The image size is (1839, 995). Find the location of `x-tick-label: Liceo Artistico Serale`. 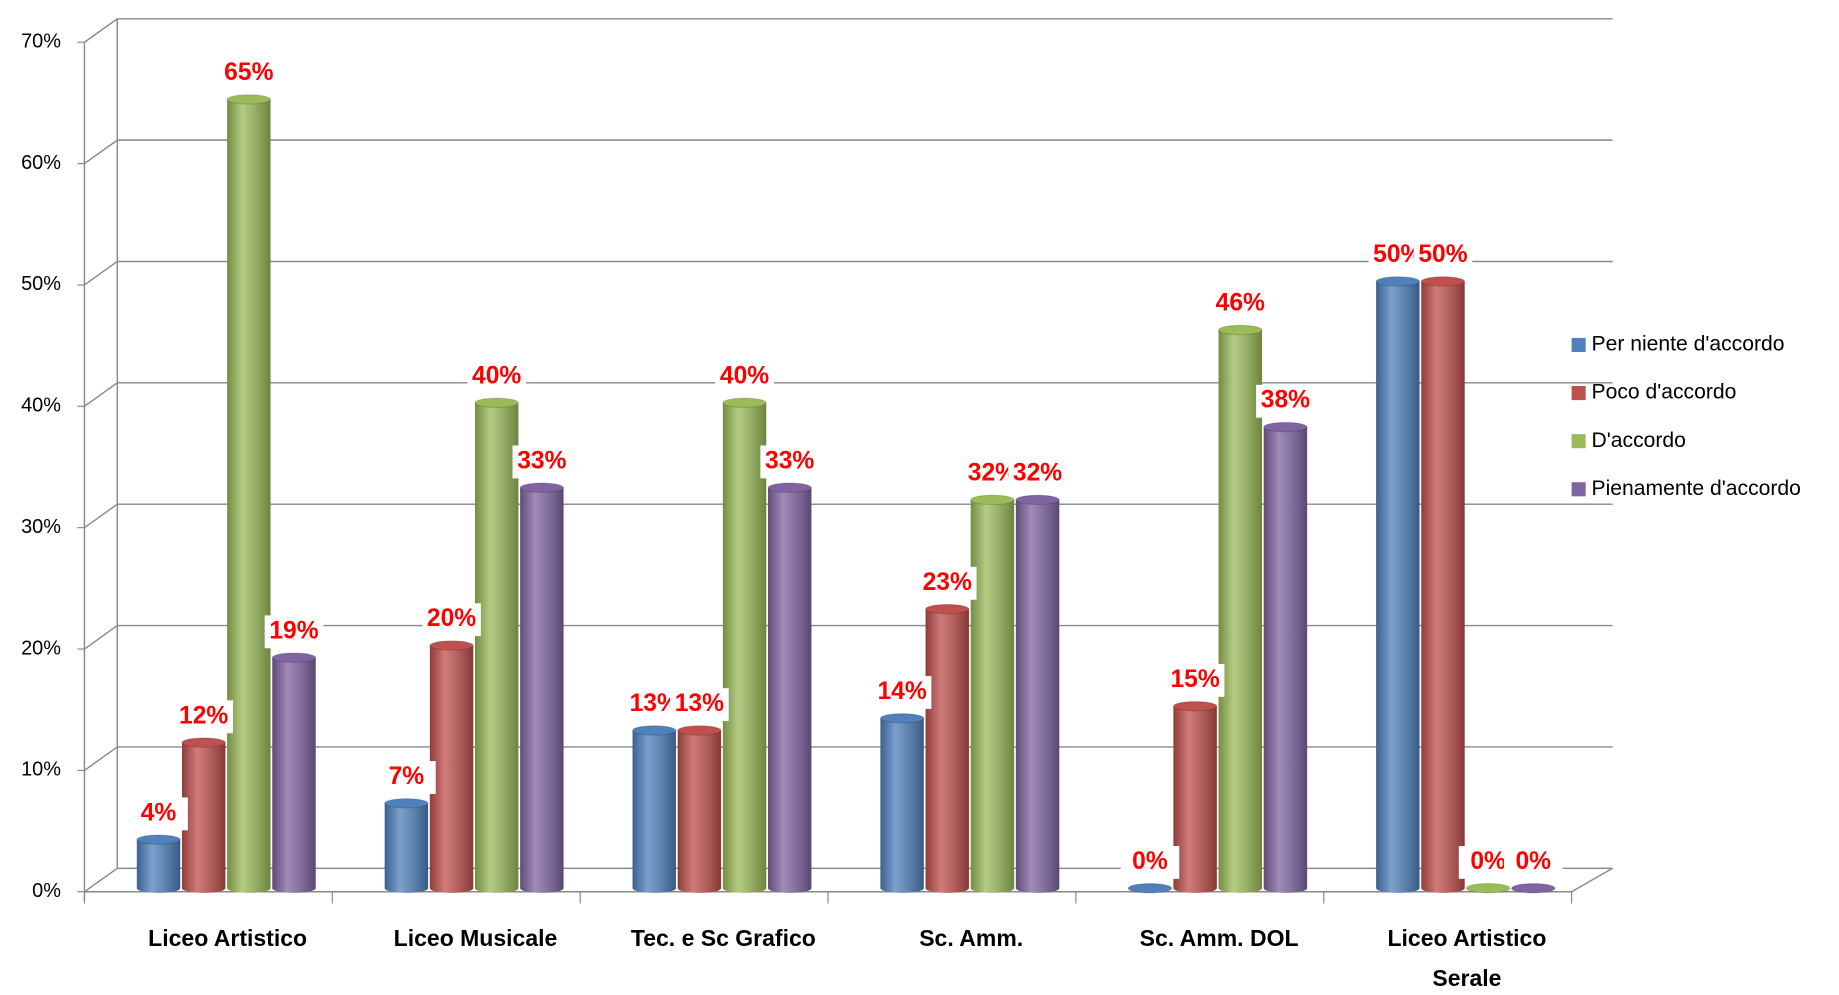

x-tick-label: Liceo Artistico Serale is located at coordinates (1467, 957).